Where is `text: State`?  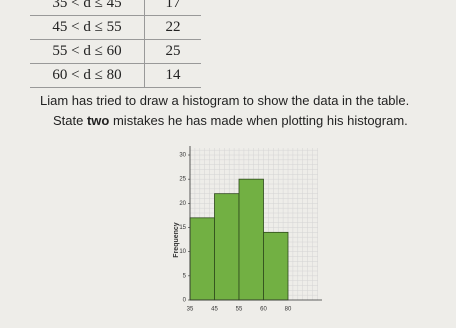 text: State is located at coordinates (70, 120).